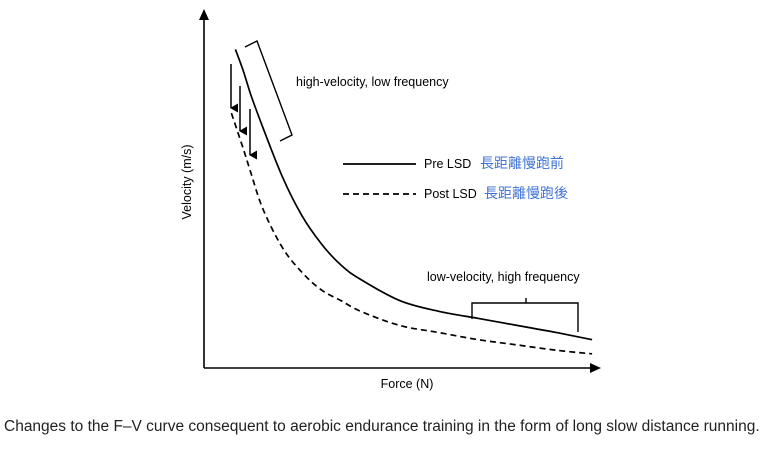 The height and width of the screenshot is (460, 773). Describe the element at coordinates (450, 194) in the screenshot. I see `legend-label-post: Post LSD` at that location.